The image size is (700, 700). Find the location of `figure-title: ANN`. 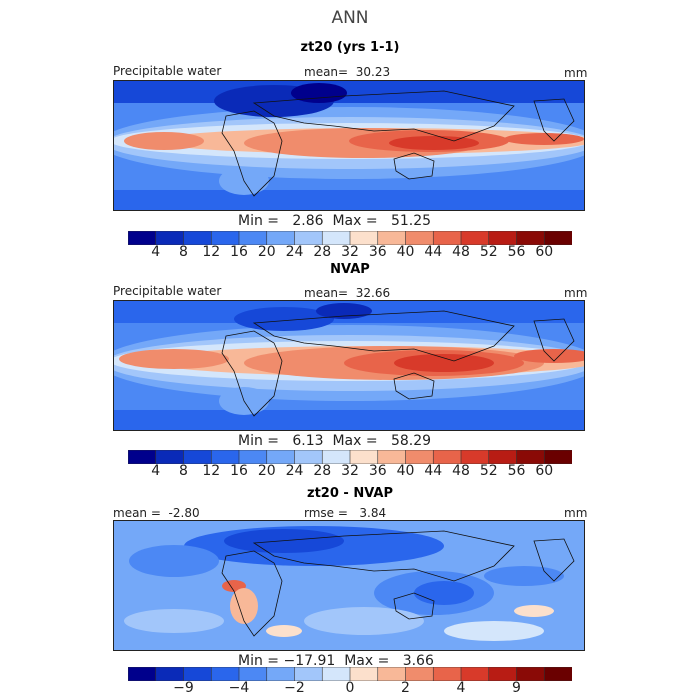

figure-title: ANN is located at coordinates (350, 18).